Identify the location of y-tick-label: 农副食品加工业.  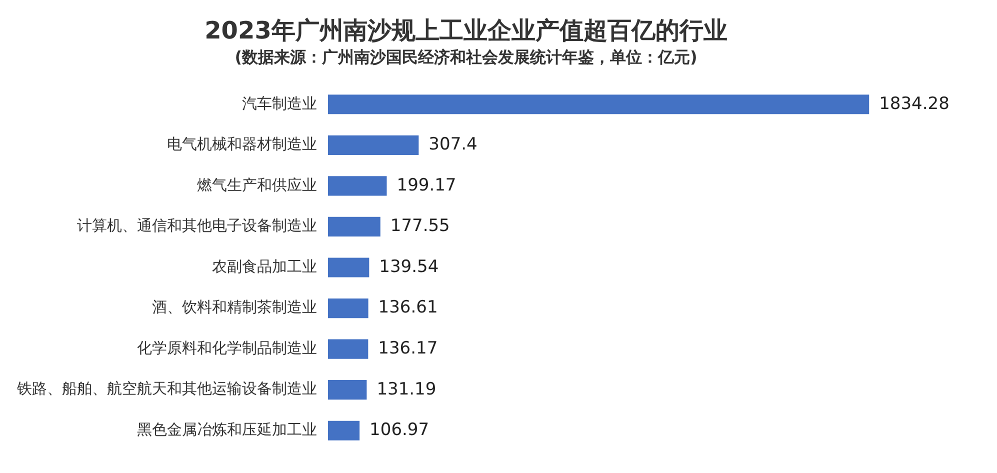
(264, 266).